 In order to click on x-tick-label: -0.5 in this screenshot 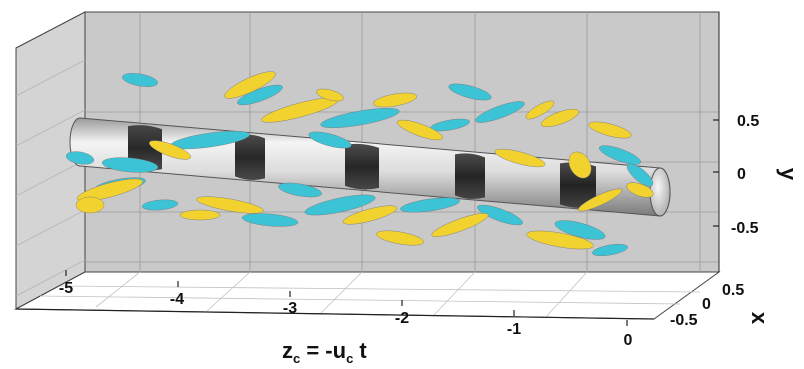, I will do `click(684, 320)`.